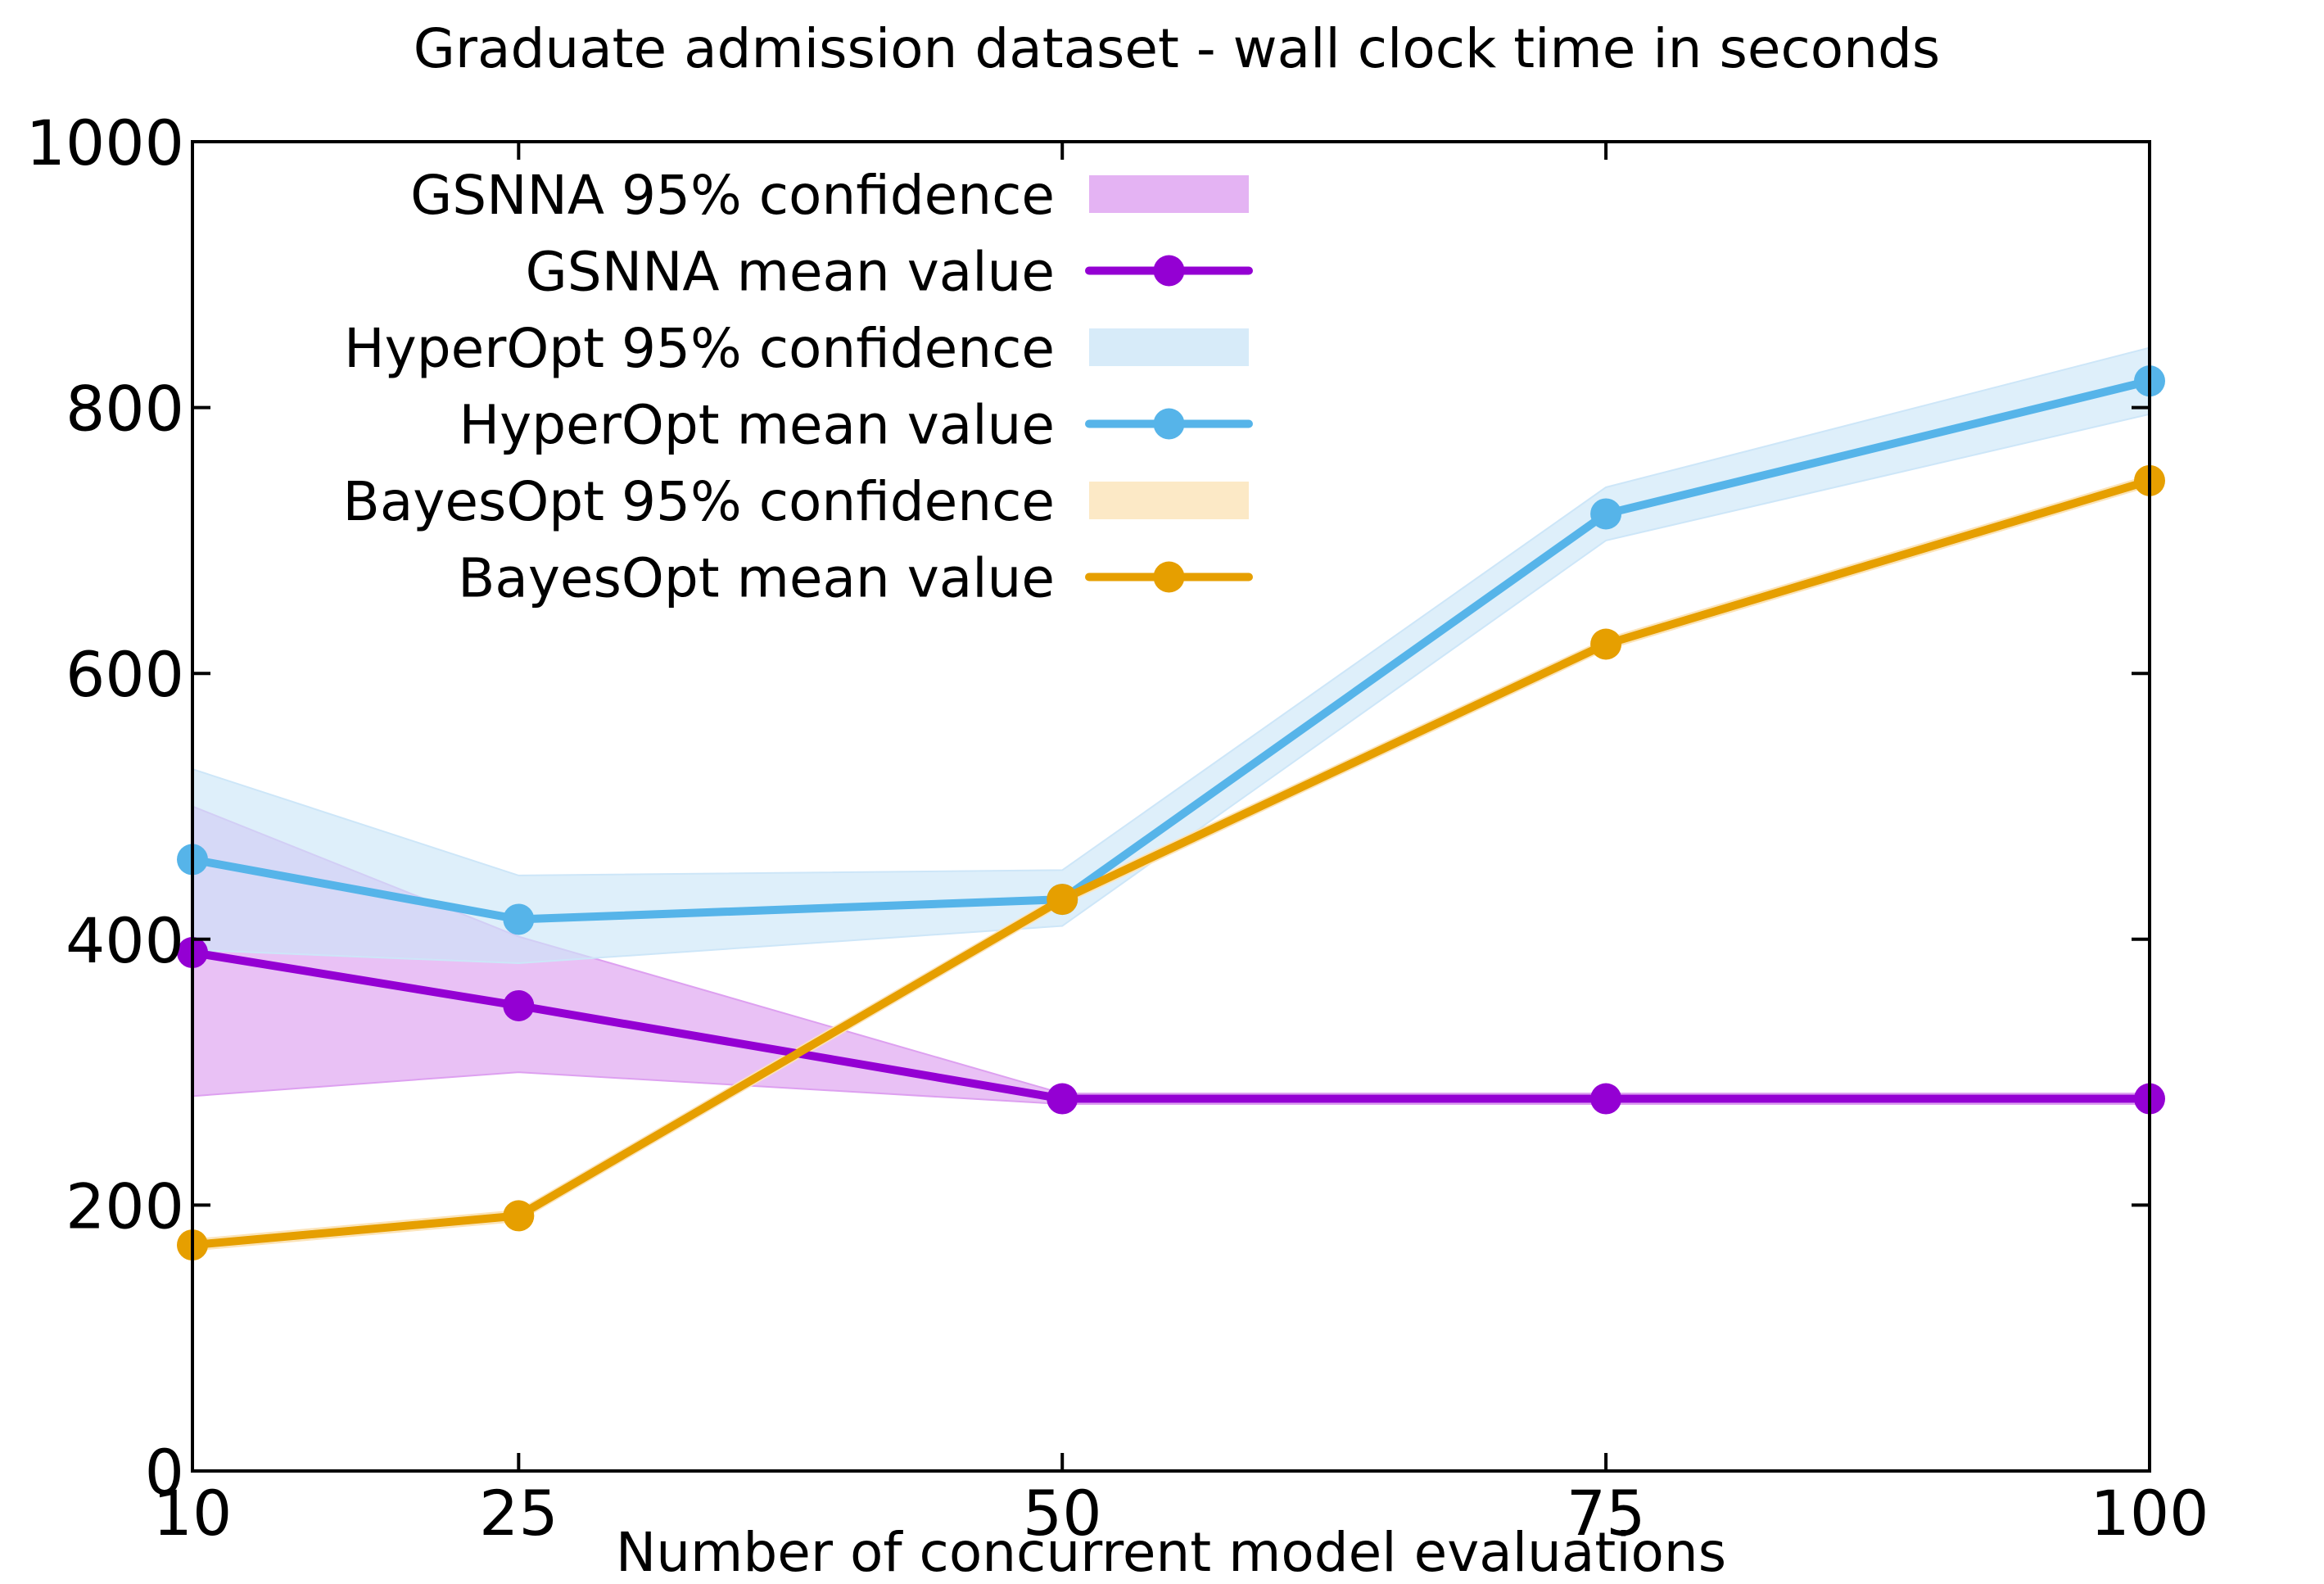 This screenshot has width=2324, height=1584. I want to click on y-tick-label-200: 200, so click(125, 1206).